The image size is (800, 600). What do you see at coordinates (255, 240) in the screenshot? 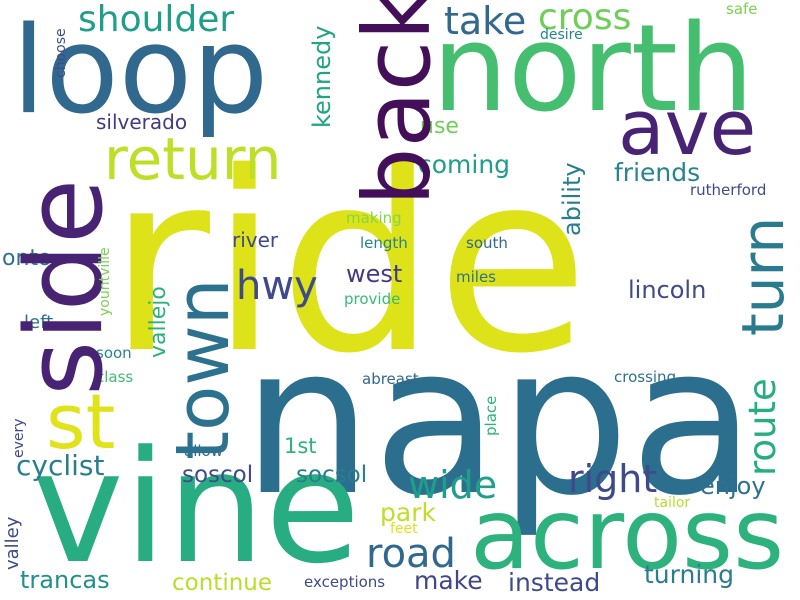
I see `word-river: river` at bounding box center [255, 240].